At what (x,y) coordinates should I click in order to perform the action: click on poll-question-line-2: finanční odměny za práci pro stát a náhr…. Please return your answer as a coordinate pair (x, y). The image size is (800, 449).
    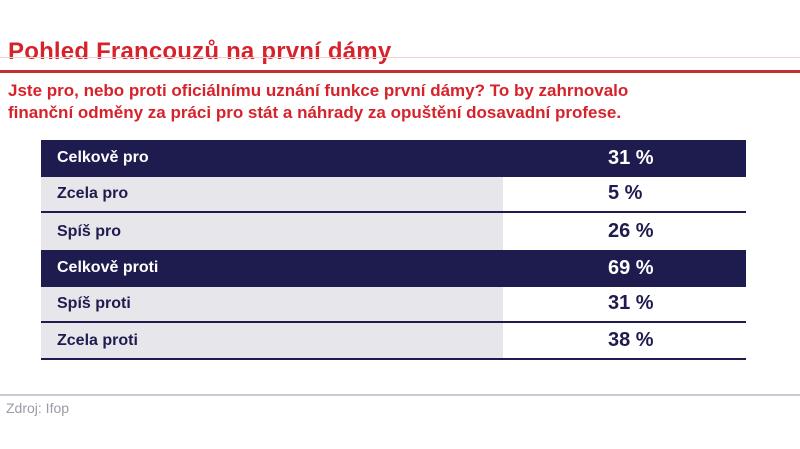
    Looking at the image, I should click on (315, 112).